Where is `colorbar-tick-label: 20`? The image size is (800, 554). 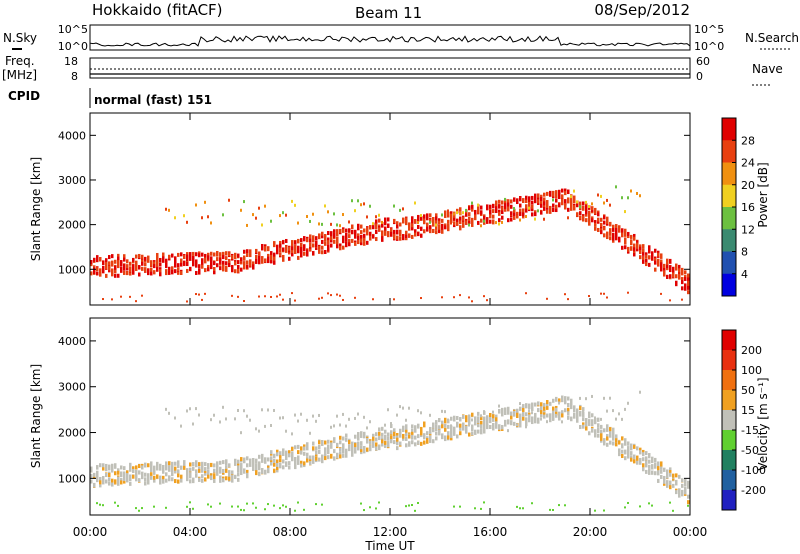 colorbar-tick-label: 20 is located at coordinates (748, 185).